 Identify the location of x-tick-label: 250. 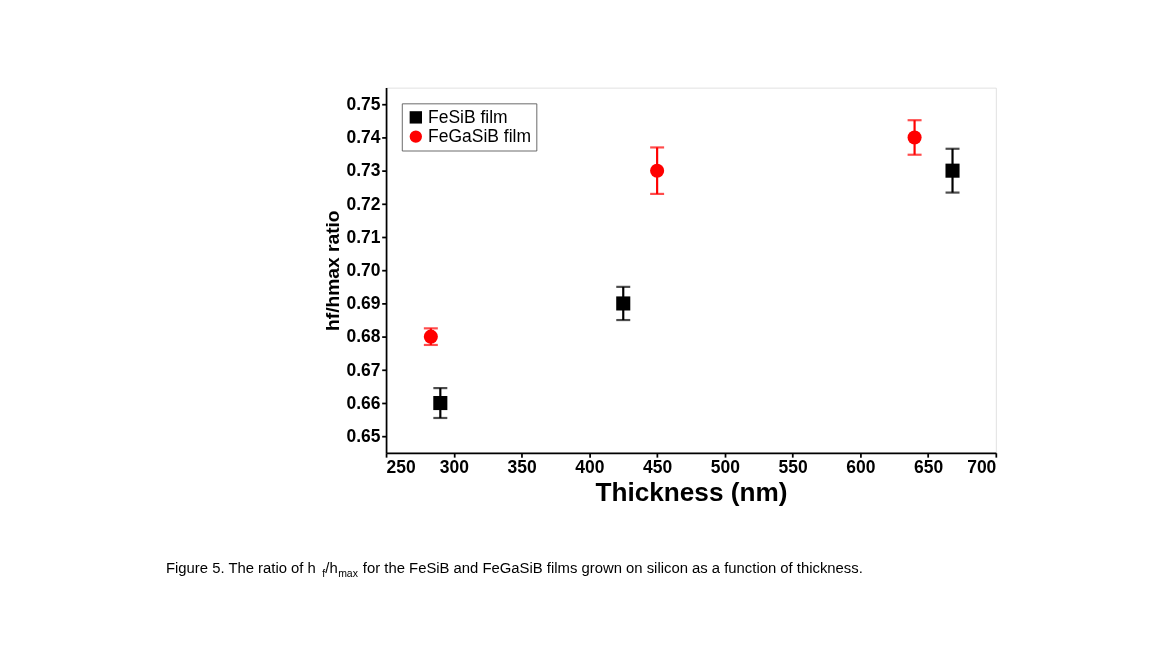
(401, 467).